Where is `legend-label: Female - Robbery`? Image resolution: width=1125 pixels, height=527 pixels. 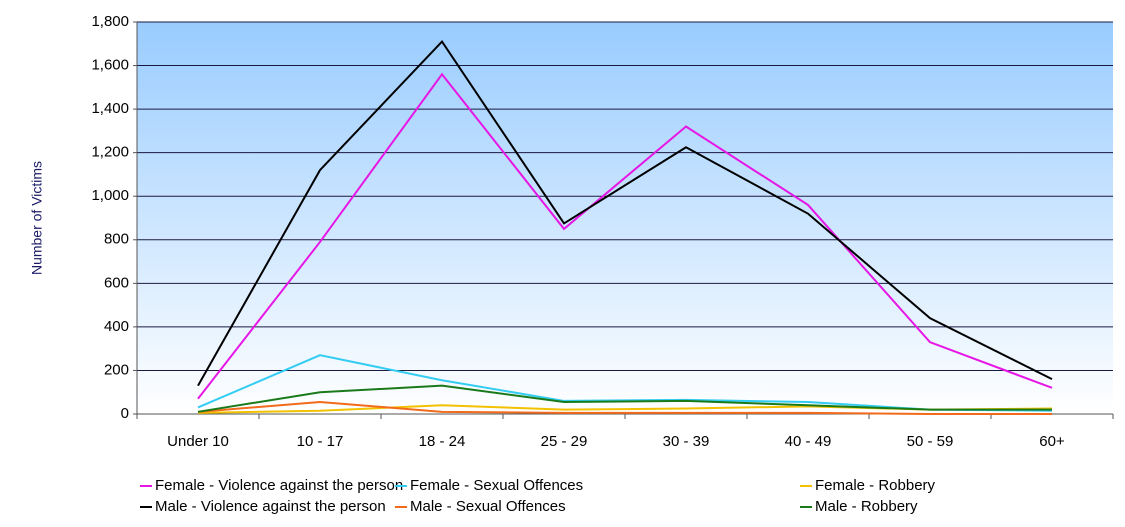 legend-label: Female - Robbery is located at coordinates (875, 485).